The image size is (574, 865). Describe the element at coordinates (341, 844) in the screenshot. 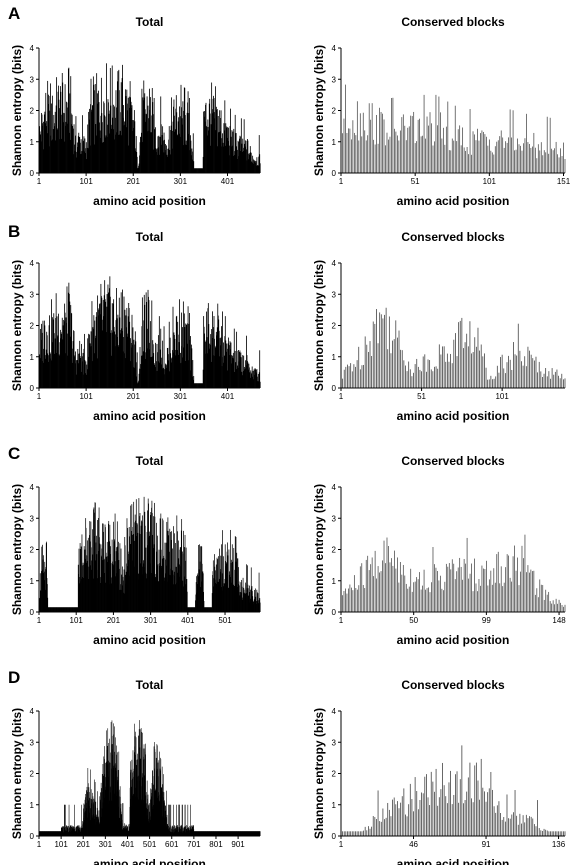

I see `x-tick-label: 1` at that location.